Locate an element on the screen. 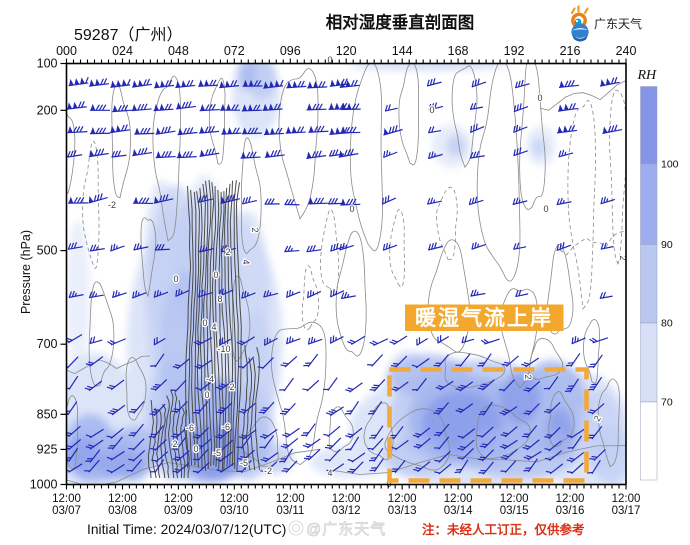 This screenshot has height=545, width=690. svg-text: 200 is located at coordinates (47, 110).